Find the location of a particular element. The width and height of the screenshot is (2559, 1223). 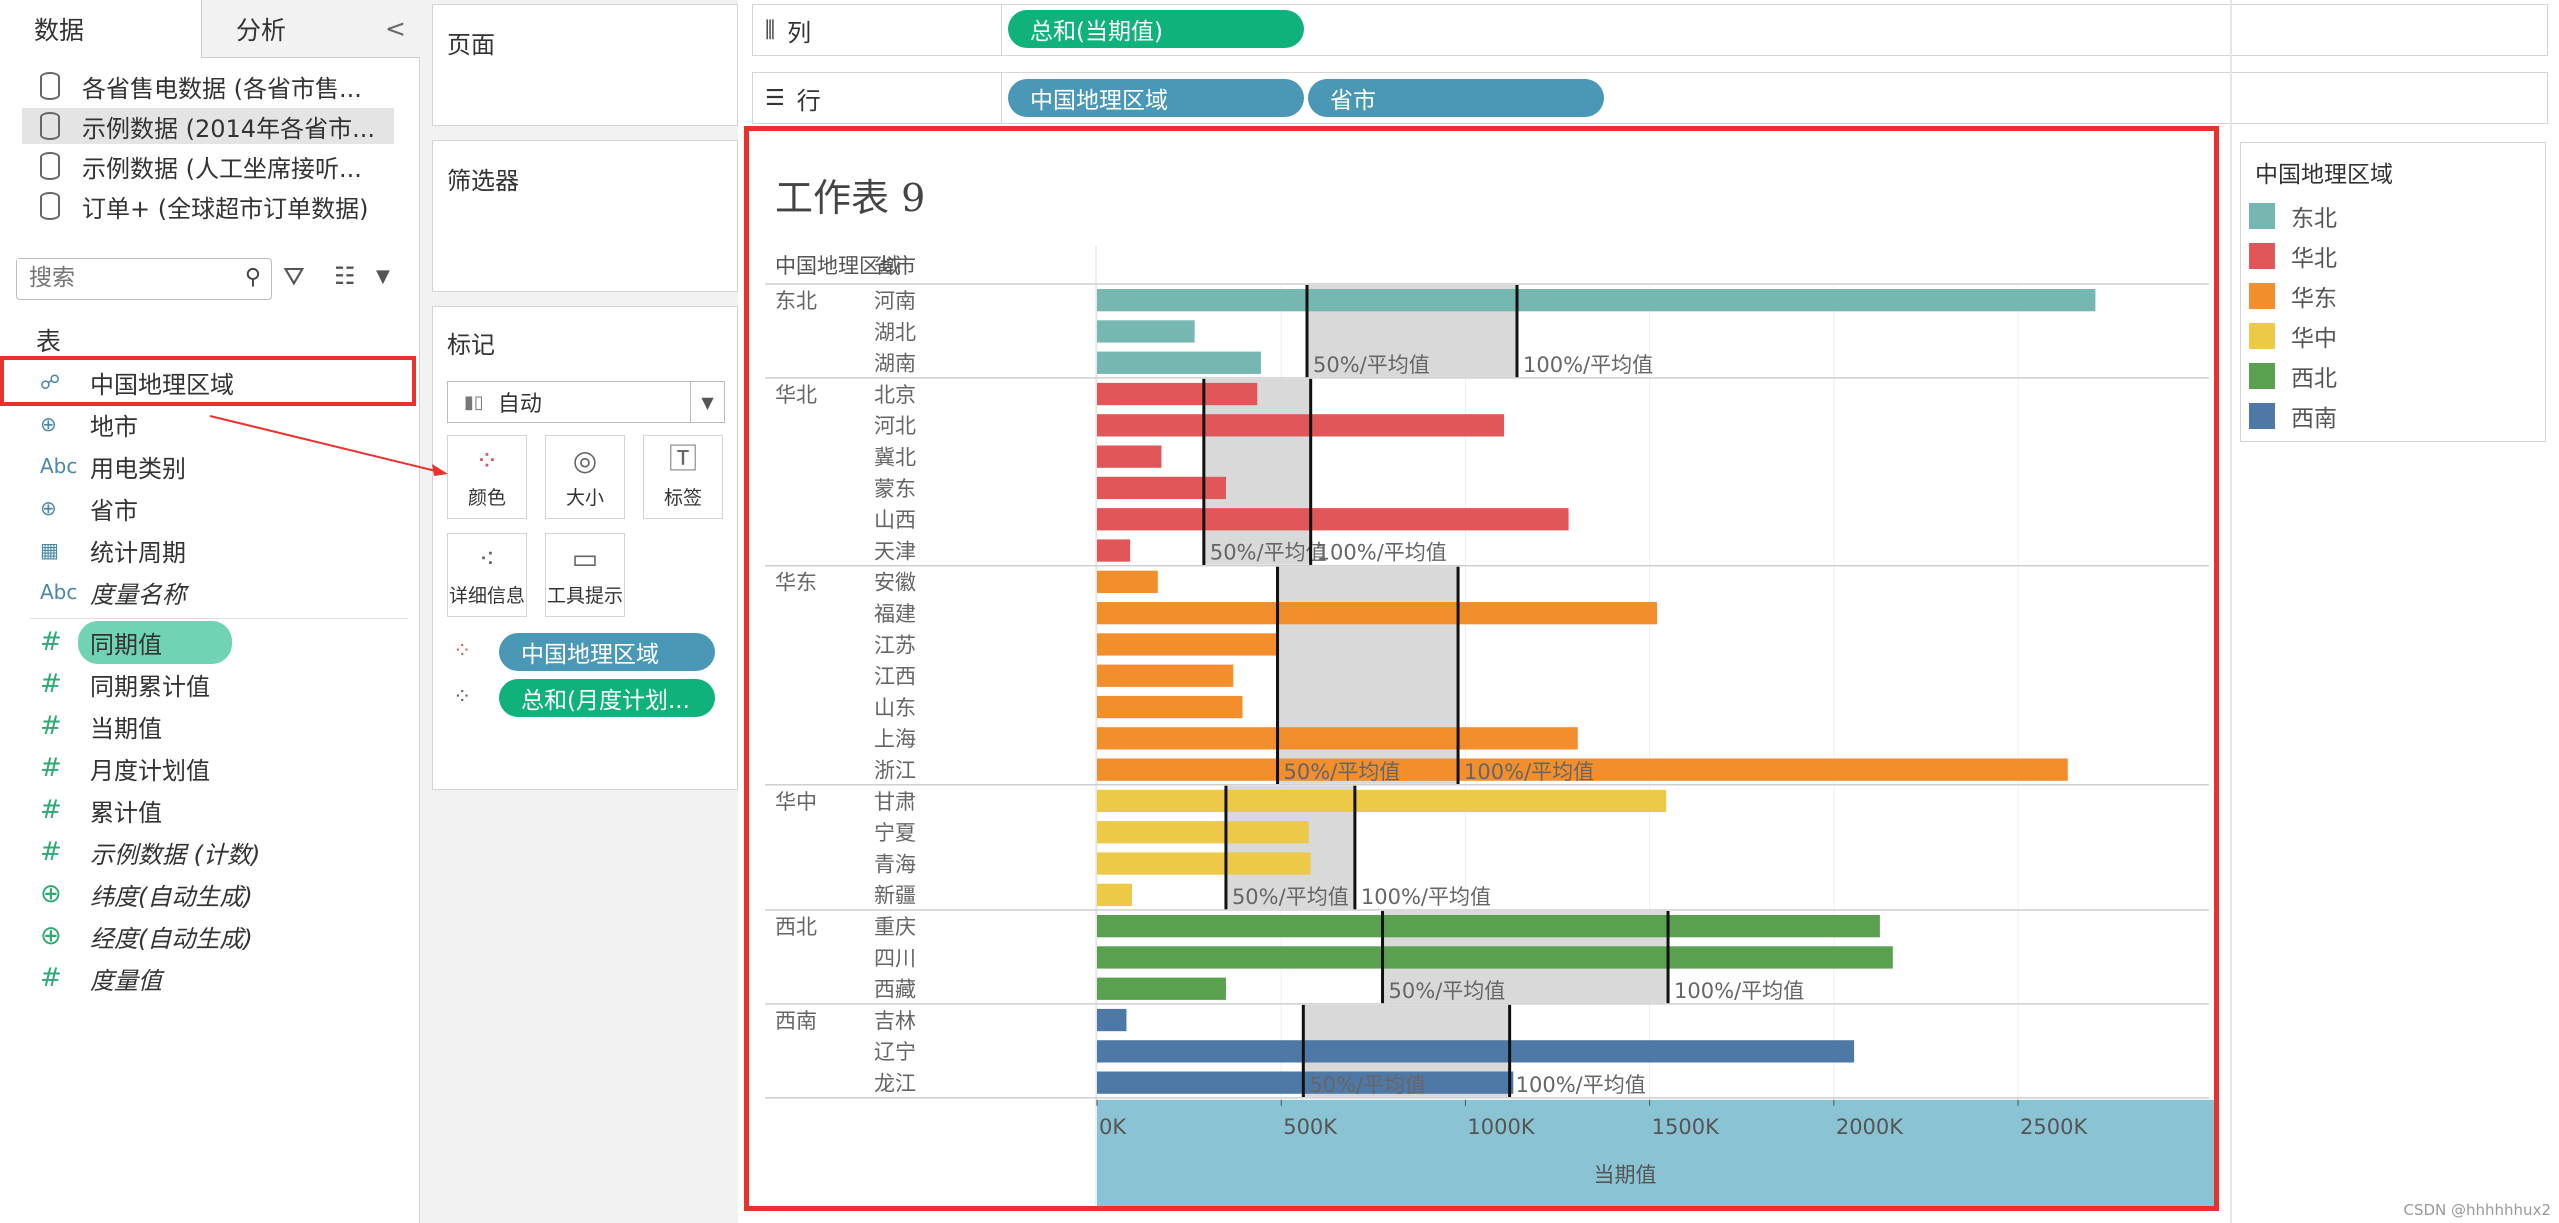

legend-item: 华北 is located at coordinates (2293, 256).